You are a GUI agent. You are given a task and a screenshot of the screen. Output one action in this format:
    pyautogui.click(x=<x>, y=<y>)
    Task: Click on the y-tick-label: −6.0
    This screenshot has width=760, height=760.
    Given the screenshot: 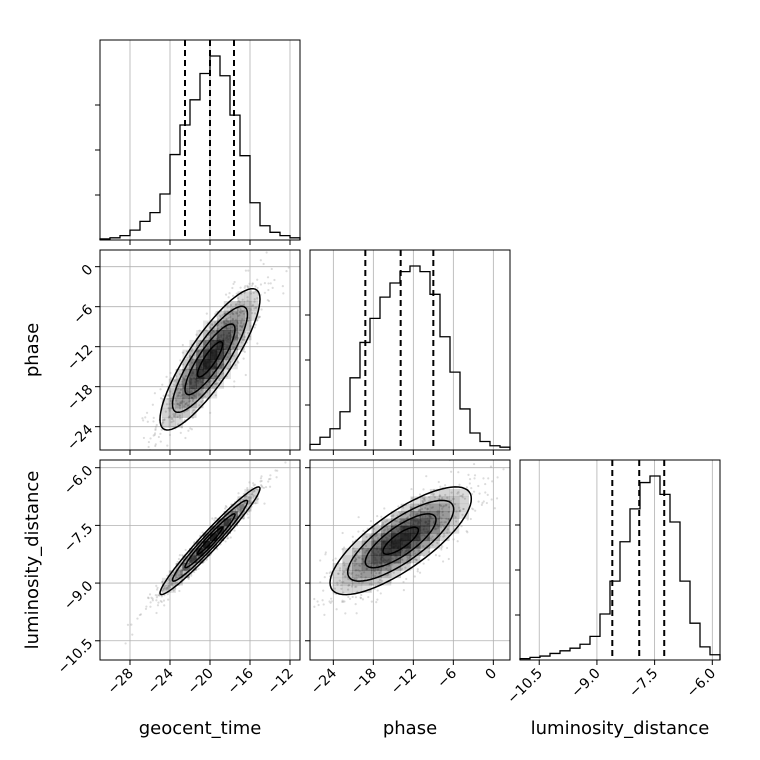 What is the action you would take?
    pyautogui.click(x=78, y=480)
    